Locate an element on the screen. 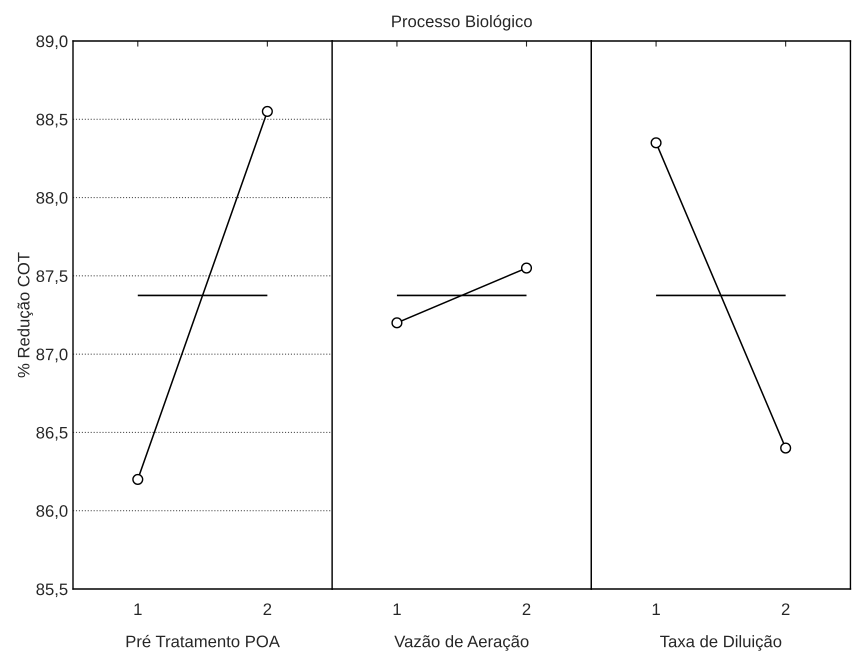 This screenshot has width=853, height=656. y-tick-label: 88,5 is located at coordinates (52, 121).